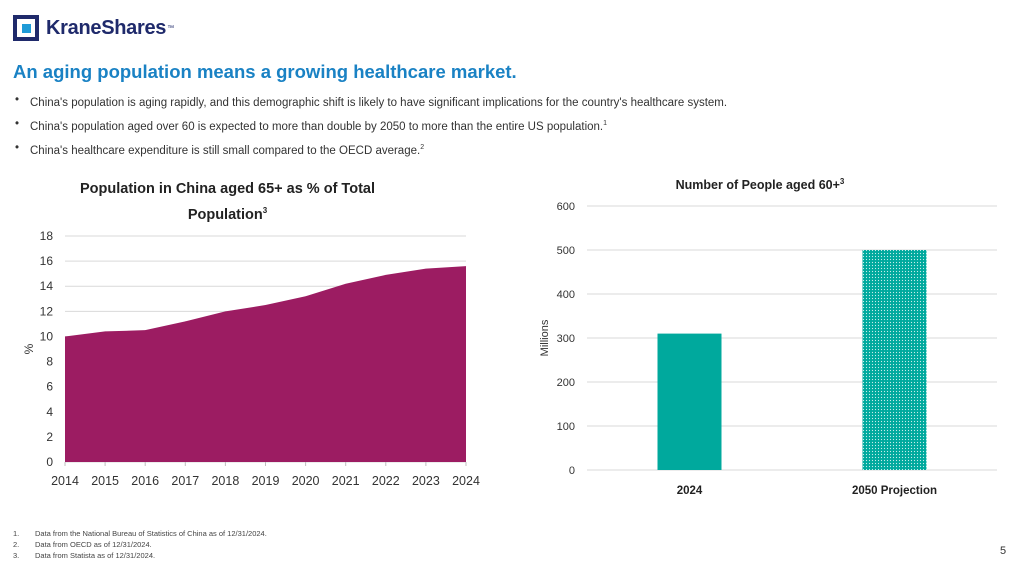 This screenshot has height=571, width=1024. What do you see at coordinates (566, 339) in the screenshot?
I see `y-tick-label: 300` at bounding box center [566, 339].